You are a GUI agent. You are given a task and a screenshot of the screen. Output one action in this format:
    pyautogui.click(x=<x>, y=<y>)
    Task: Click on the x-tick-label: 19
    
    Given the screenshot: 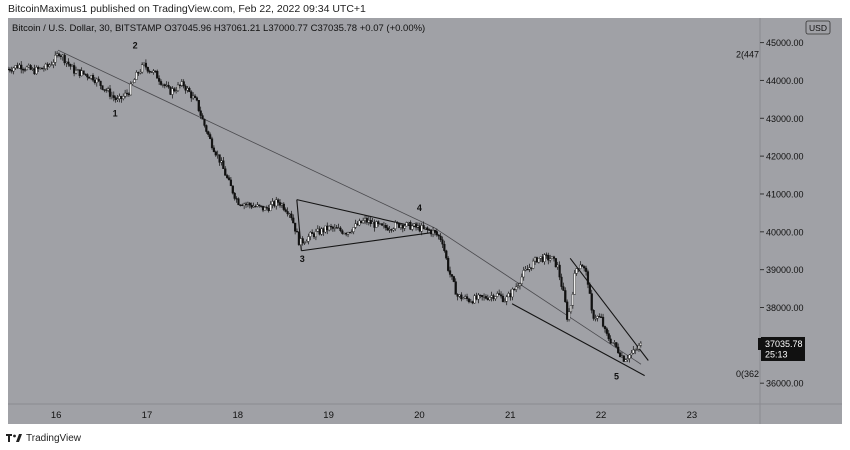 What is the action you would take?
    pyautogui.click(x=328, y=415)
    